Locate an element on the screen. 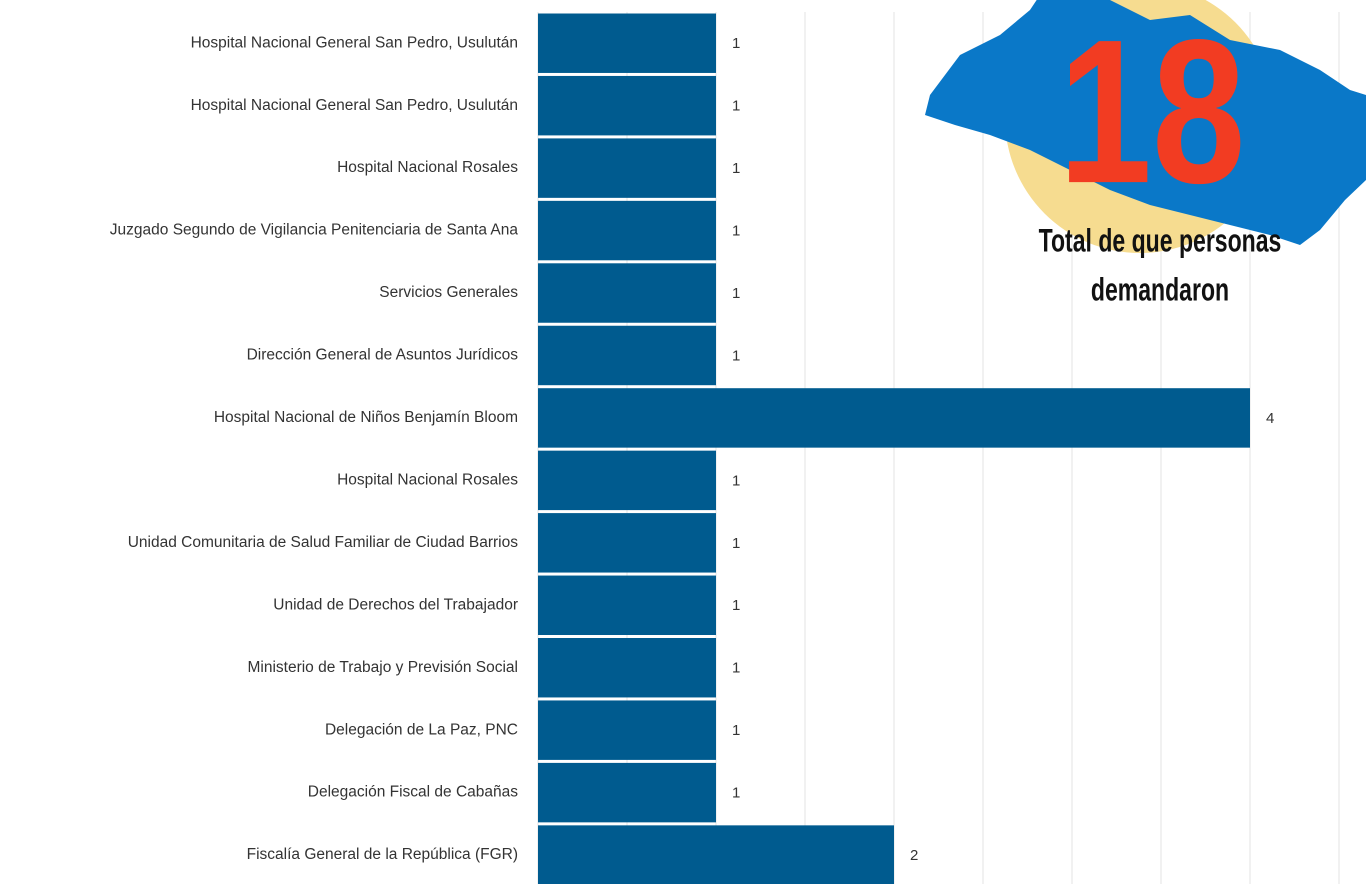  y-tick-label: Delegación Fiscal de Cabañas is located at coordinates (413, 792).